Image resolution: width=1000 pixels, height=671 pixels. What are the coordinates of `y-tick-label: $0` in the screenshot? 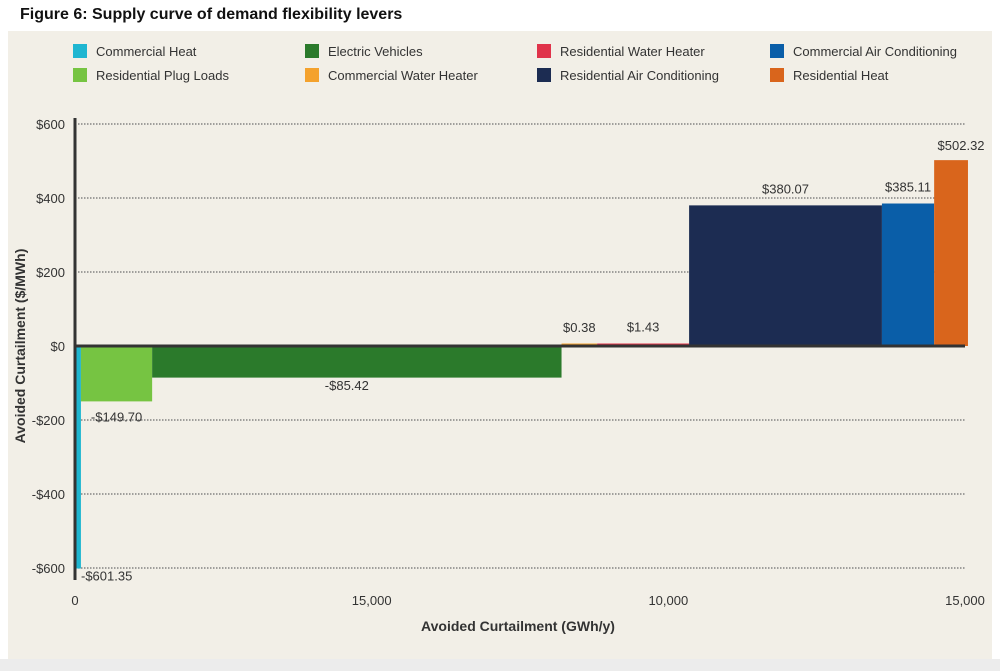 It's located at (58, 346).